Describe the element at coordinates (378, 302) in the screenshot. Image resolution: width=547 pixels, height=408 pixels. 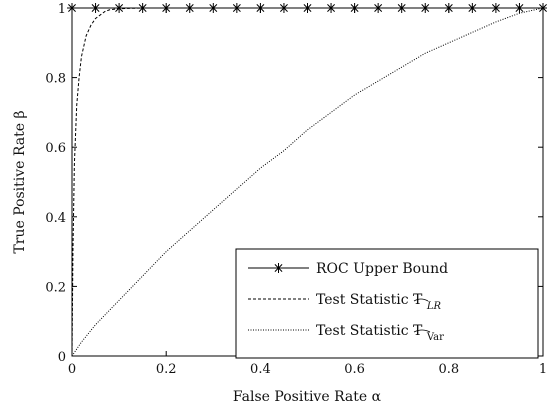
I see `legend-label-test-statistic-lr: Test Statistic T LR` at that location.